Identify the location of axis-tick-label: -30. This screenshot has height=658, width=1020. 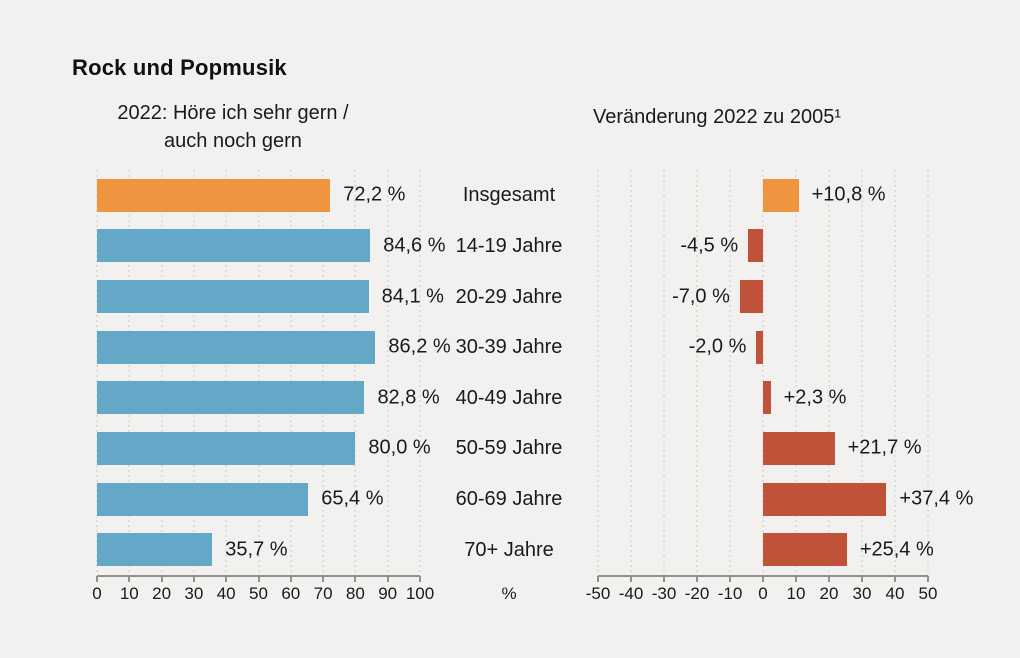
(664, 593).